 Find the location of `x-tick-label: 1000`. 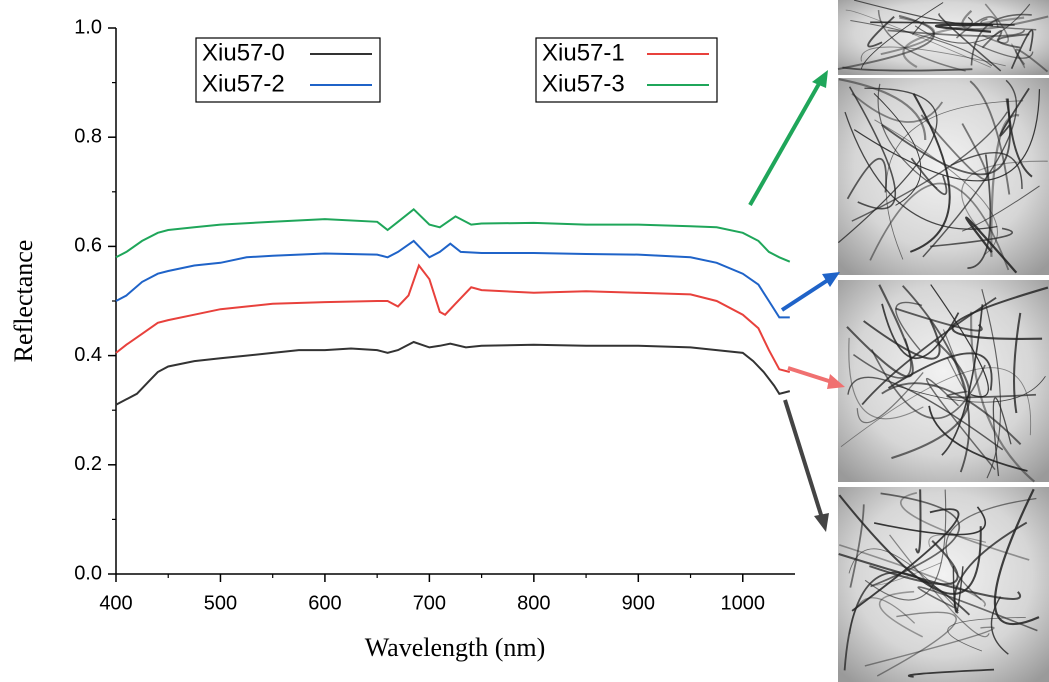

x-tick-label: 1000 is located at coordinates (743, 603).